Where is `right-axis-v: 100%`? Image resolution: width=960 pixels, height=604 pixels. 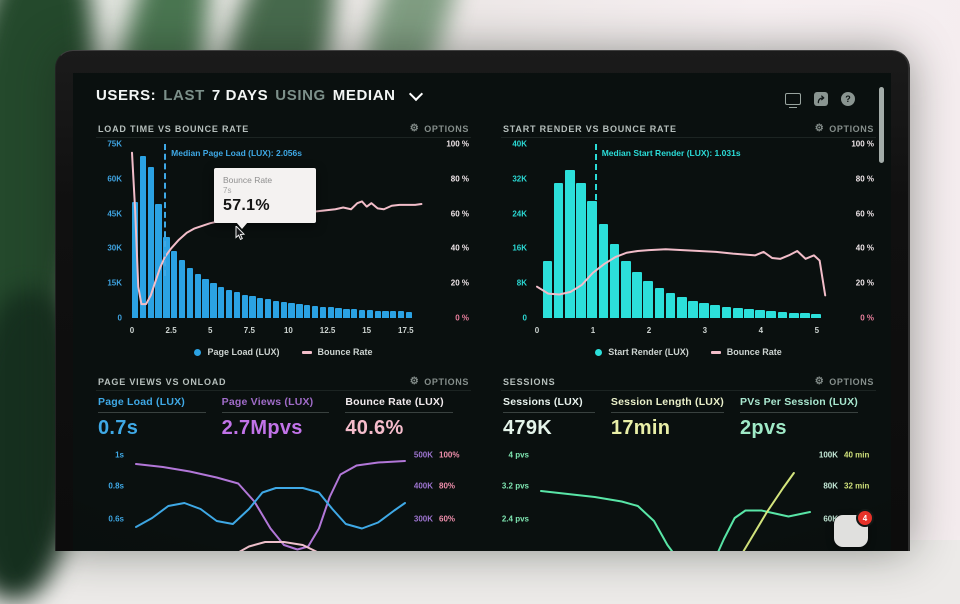
right-axis-v: 100% is located at coordinates (449, 455).